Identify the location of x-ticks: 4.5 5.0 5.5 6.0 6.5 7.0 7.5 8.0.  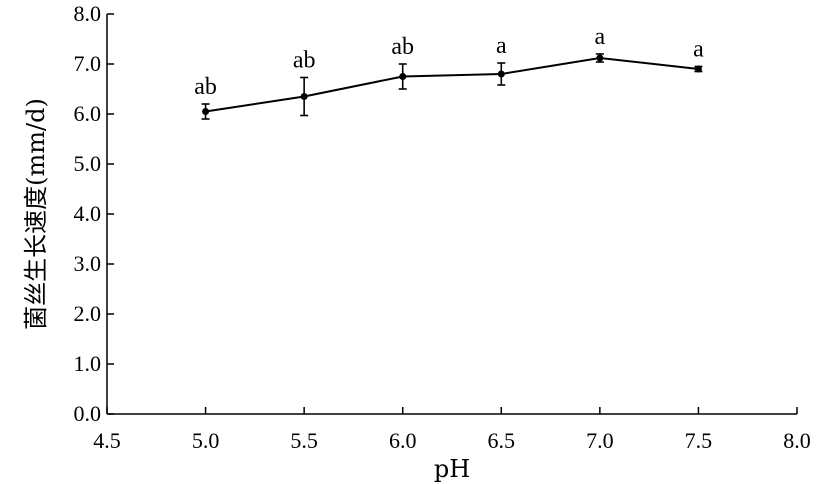
(452, 430).